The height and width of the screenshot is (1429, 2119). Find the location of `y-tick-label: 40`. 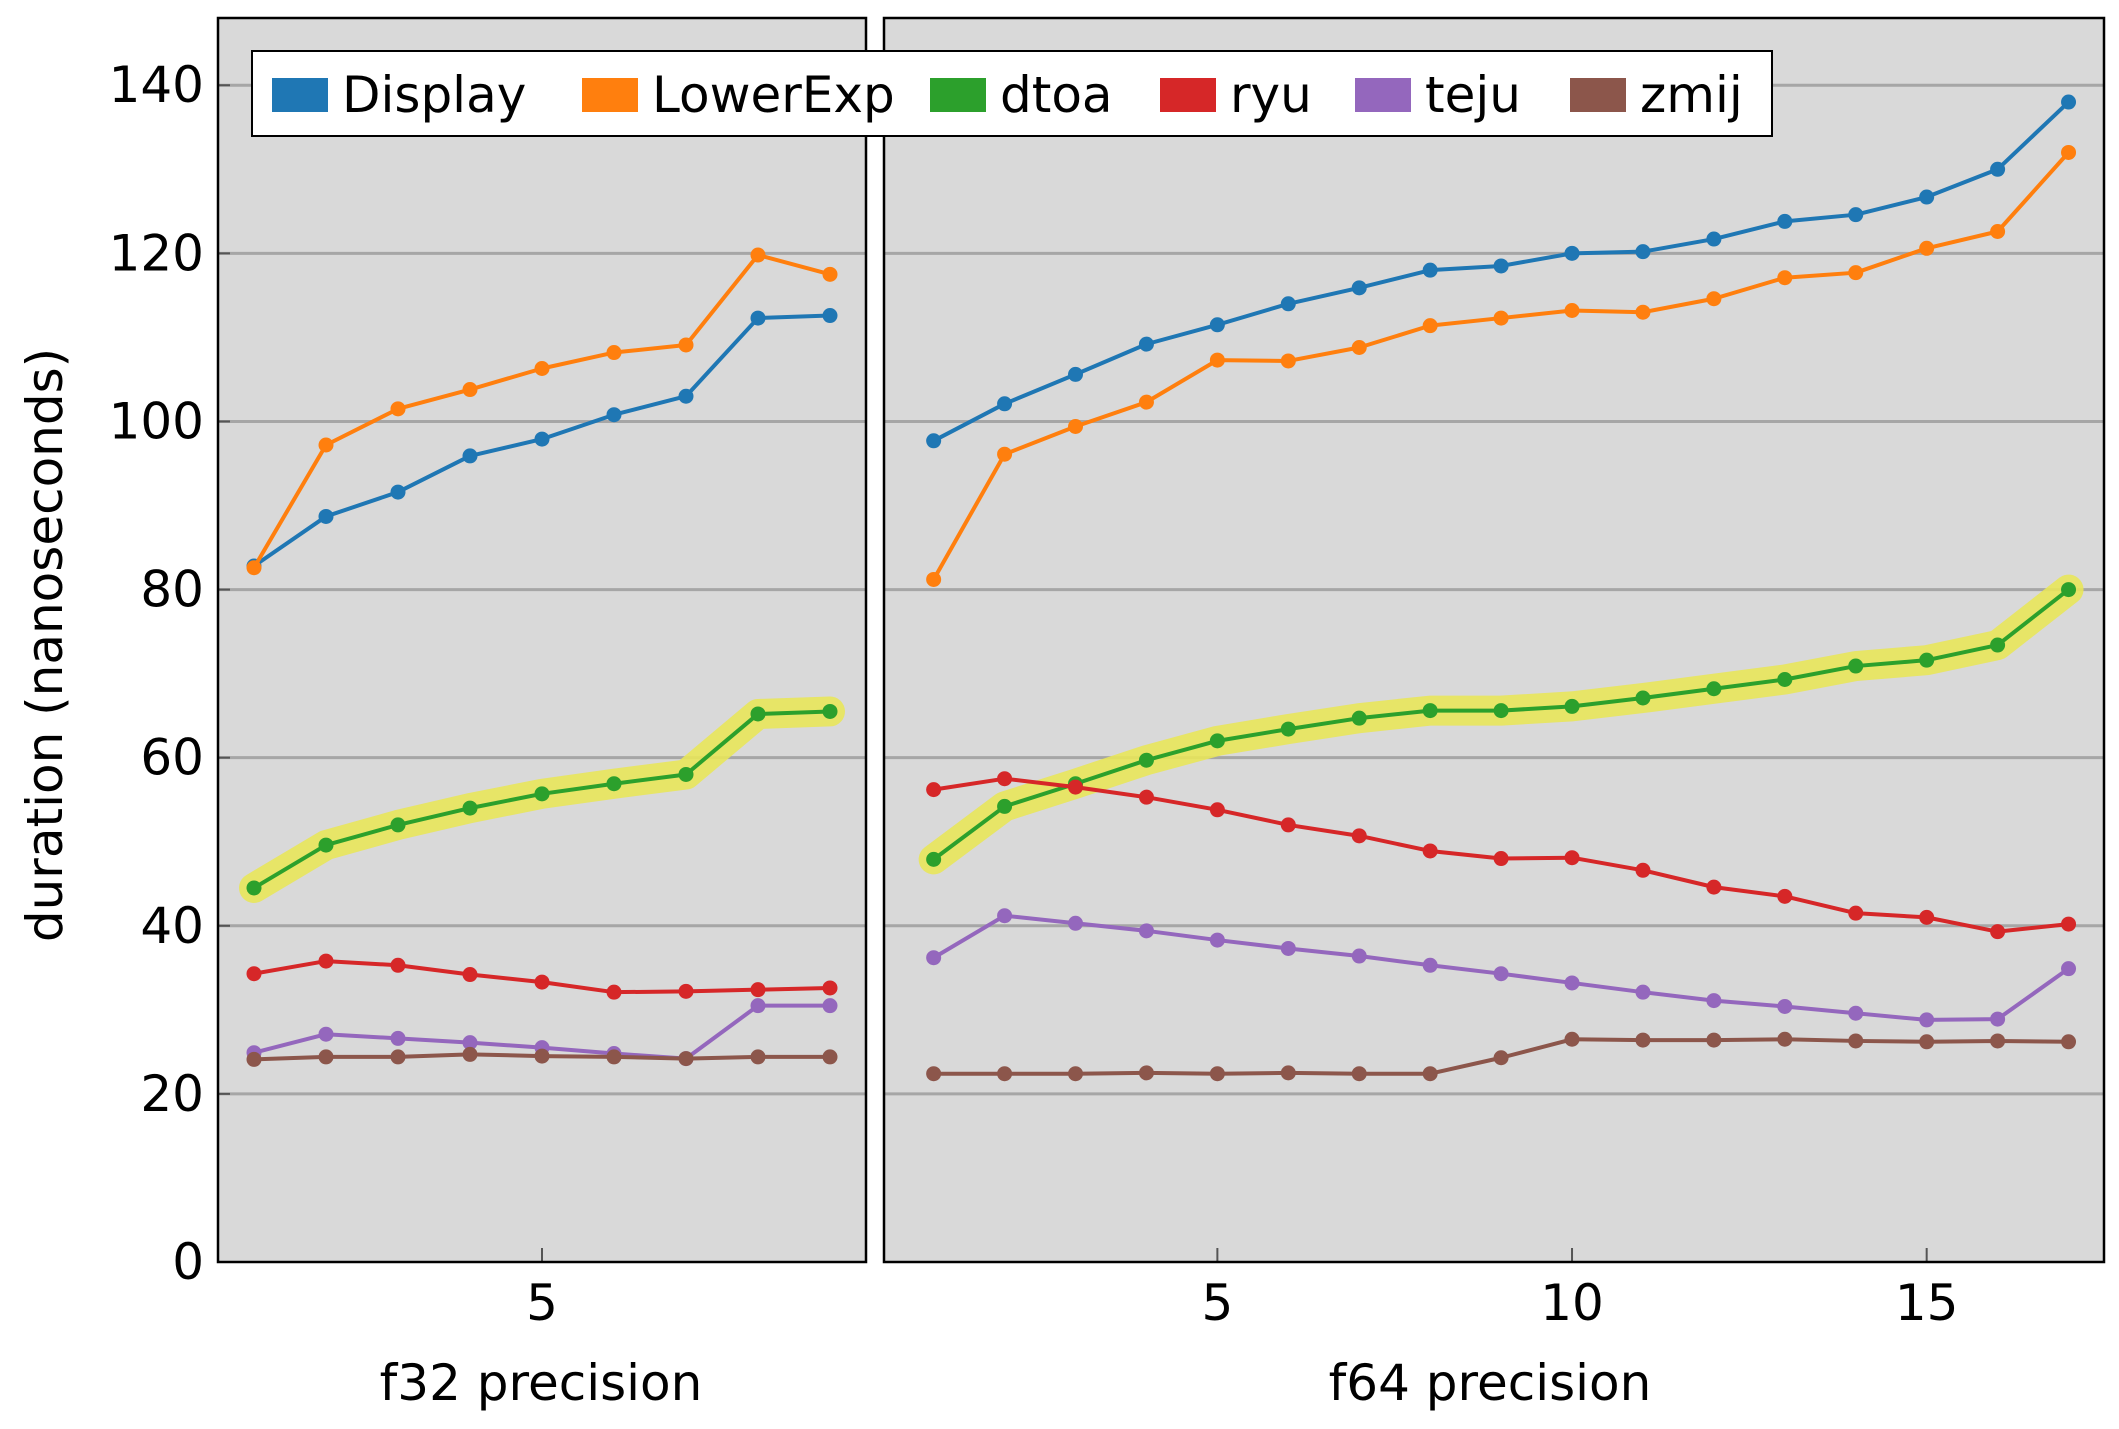

y-tick-label: 40 is located at coordinates (172, 926).